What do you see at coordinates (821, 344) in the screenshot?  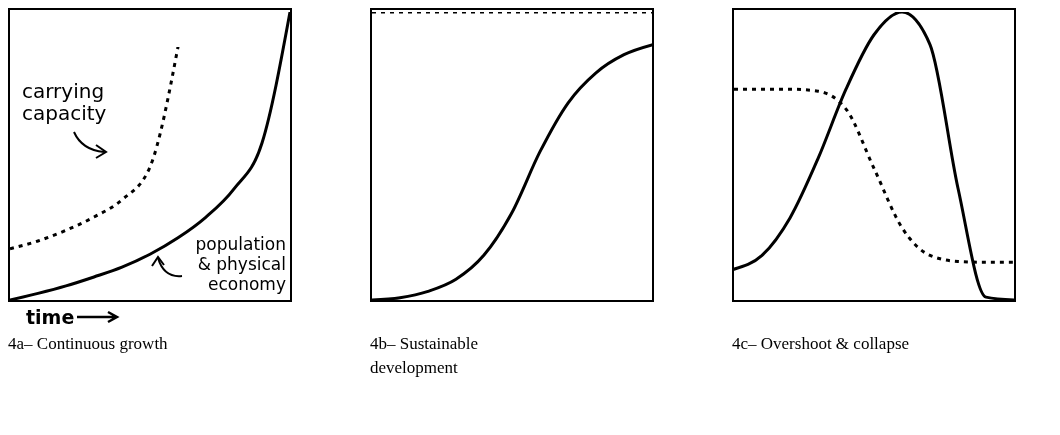 I see `text: 4c– Overshoot & collapse` at bounding box center [821, 344].